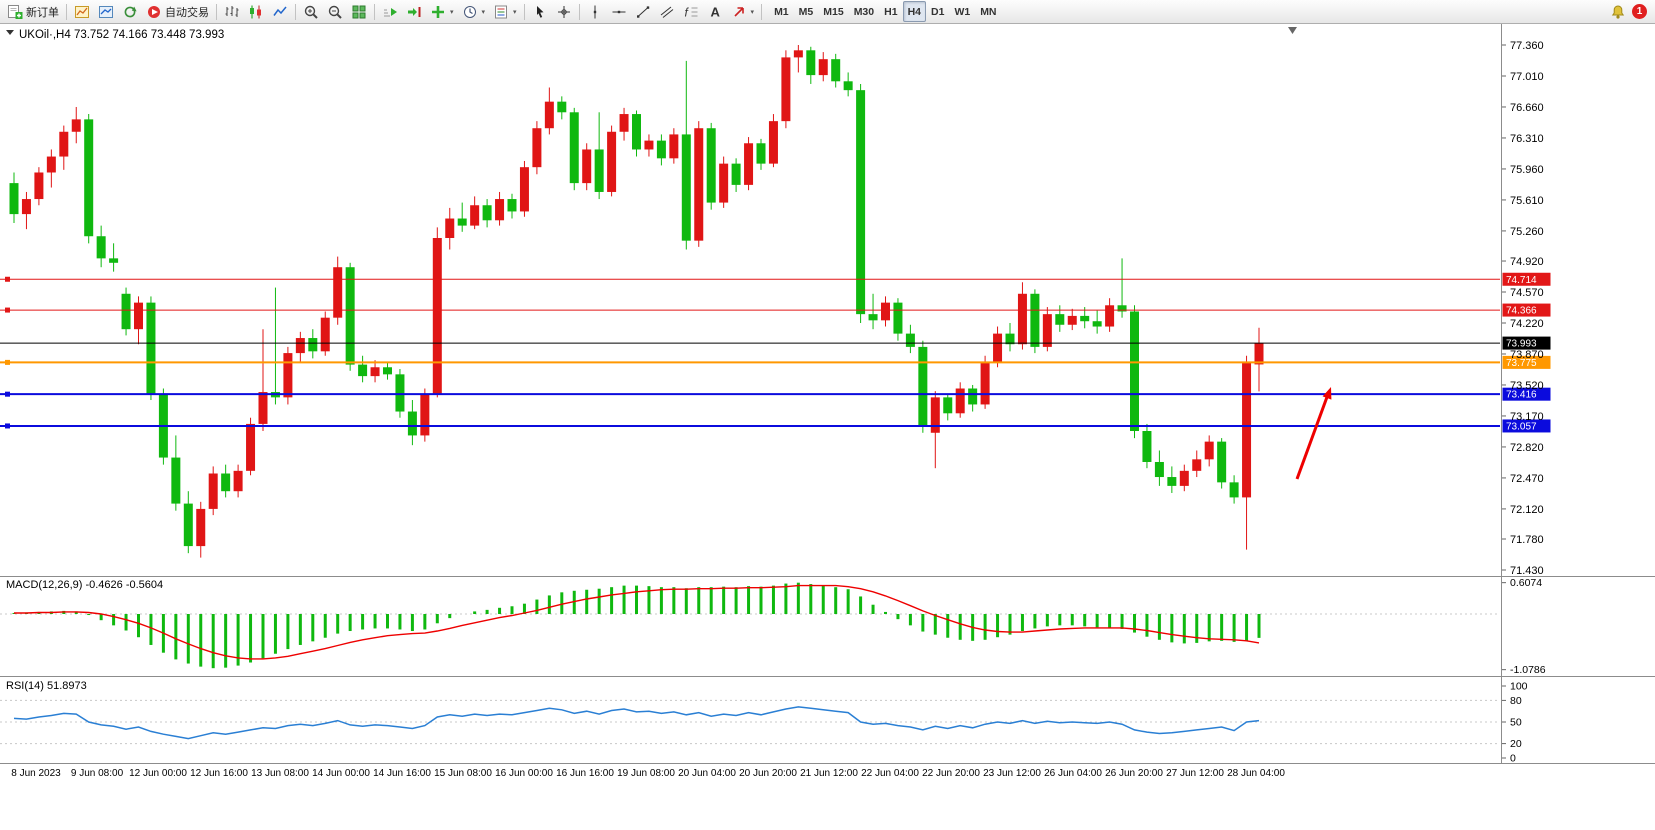 This screenshot has width=1655, height=830. What do you see at coordinates (806, 11) in the screenshot?
I see `timeframe-m5: M5` at bounding box center [806, 11].